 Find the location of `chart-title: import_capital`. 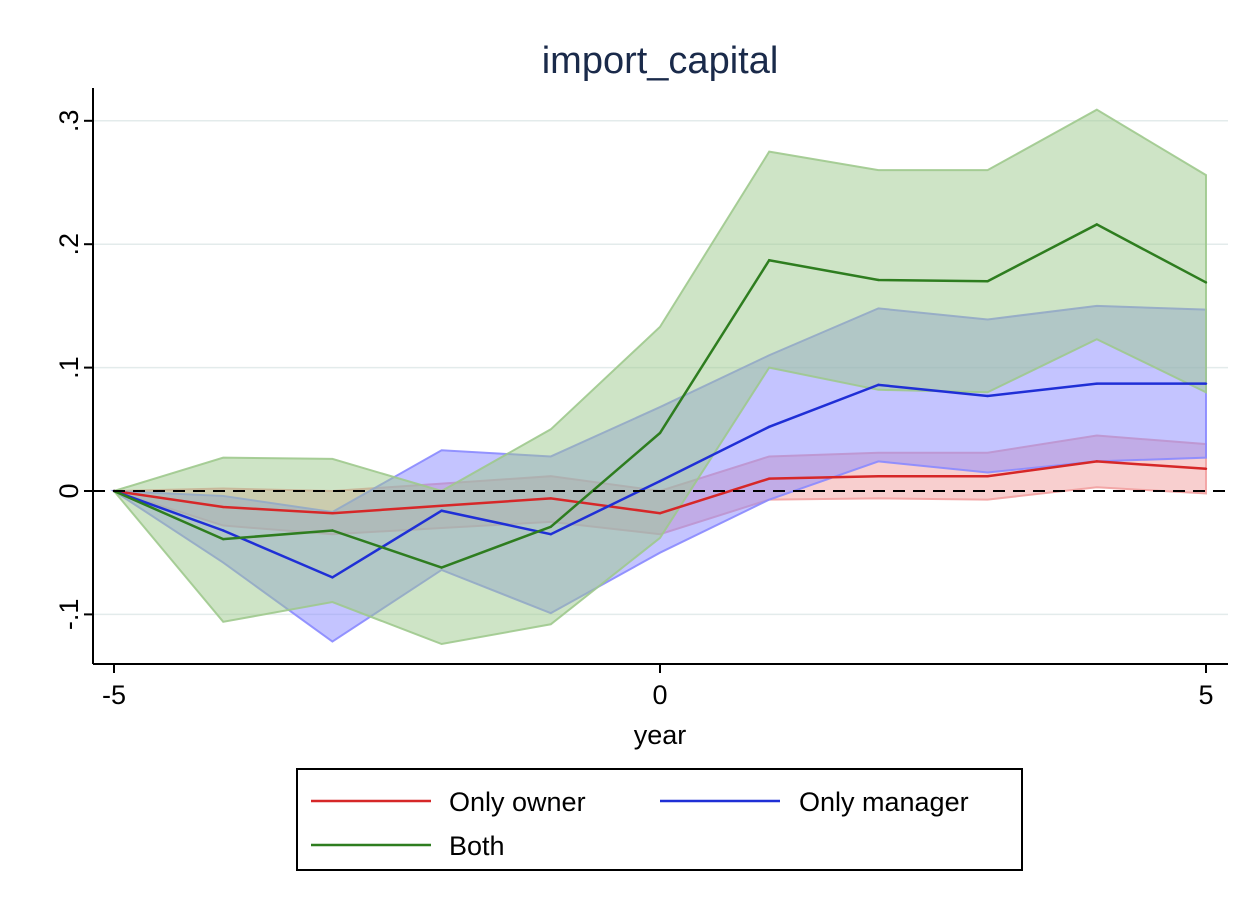

chart-title: import_capital is located at coordinates (660, 61).